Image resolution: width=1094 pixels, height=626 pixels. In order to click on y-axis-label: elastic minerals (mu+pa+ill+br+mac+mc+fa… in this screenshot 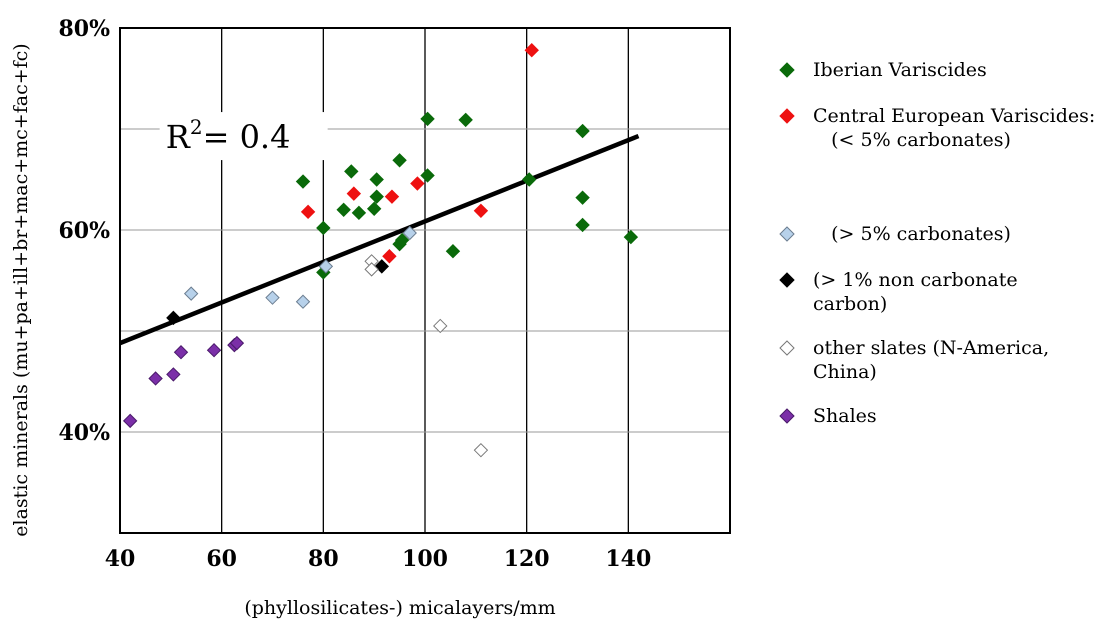, I will do `click(21, 289)`.